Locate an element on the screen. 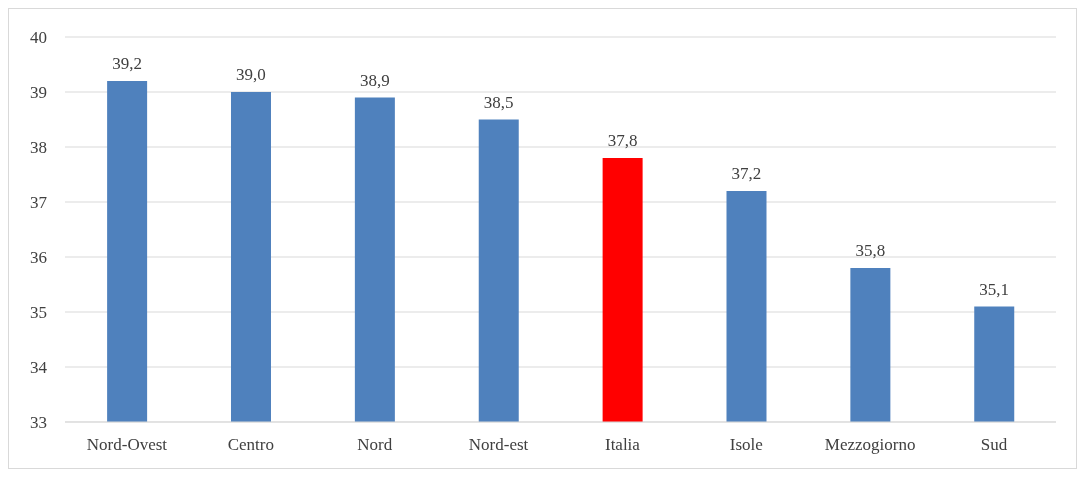 The image size is (1085, 477). y-tick-label: 34 is located at coordinates (39, 368).